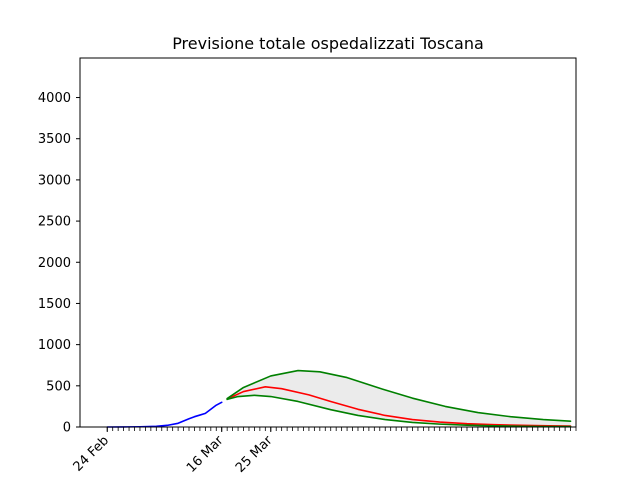 Image resolution: width=640 pixels, height=480 pixels. Describe the element at coordinates (54, 180) in the screenshot. I see `y-tick-label: 3000` at that location.